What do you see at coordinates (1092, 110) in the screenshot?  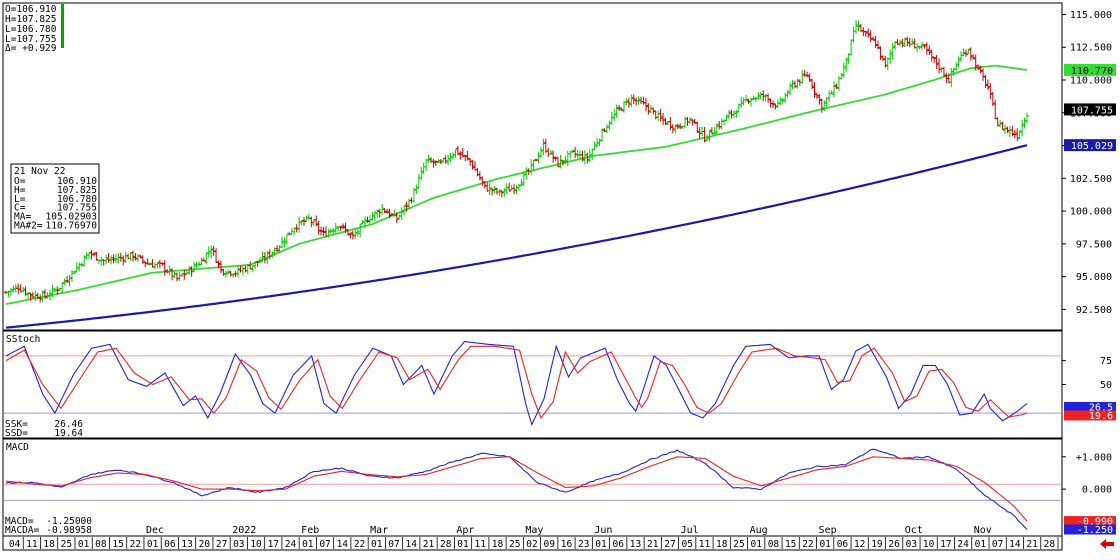 I see `last-price-tag-label: 107.755` at bounding box center [1092, 110].